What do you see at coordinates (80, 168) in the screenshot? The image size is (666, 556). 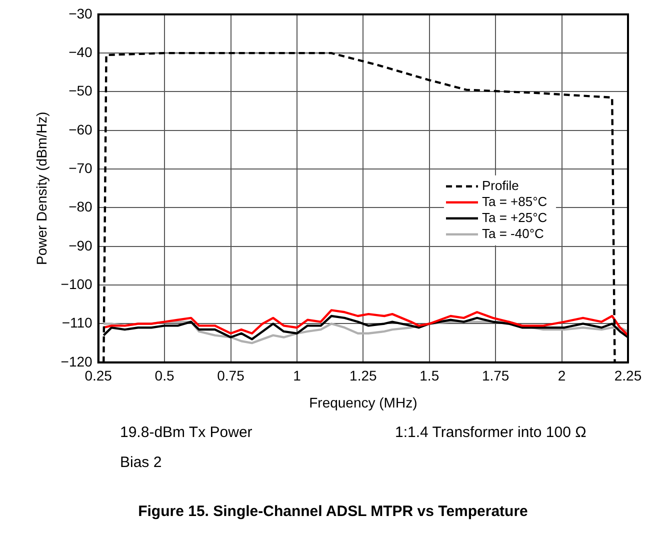 I see `y-tick-label: −70` at bounding box center [80, 168].